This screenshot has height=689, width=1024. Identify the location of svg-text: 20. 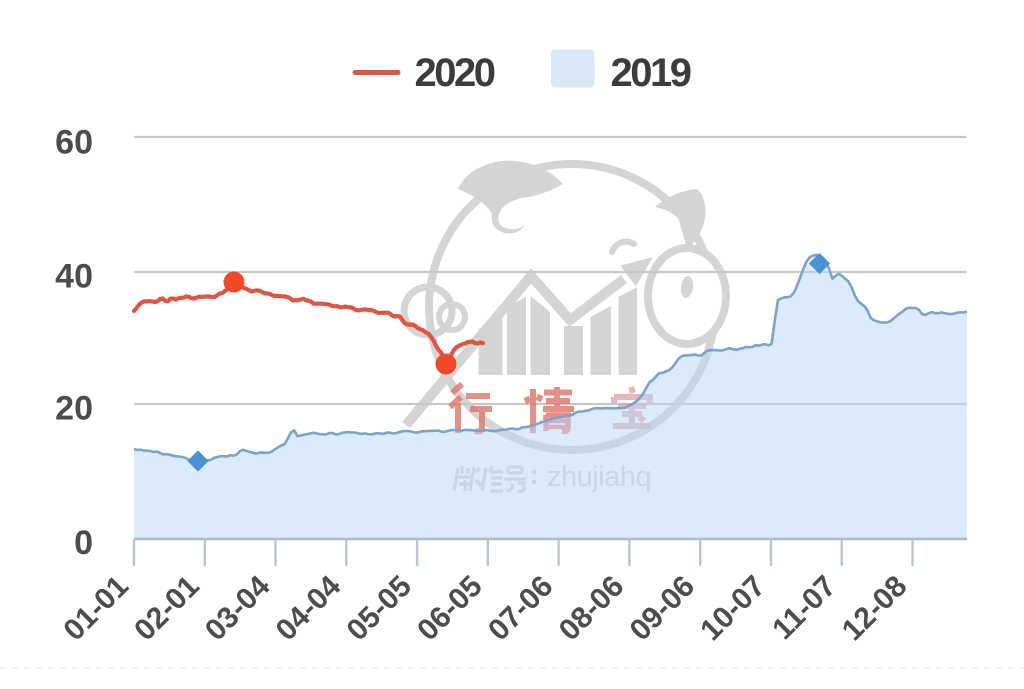
(74, 409).